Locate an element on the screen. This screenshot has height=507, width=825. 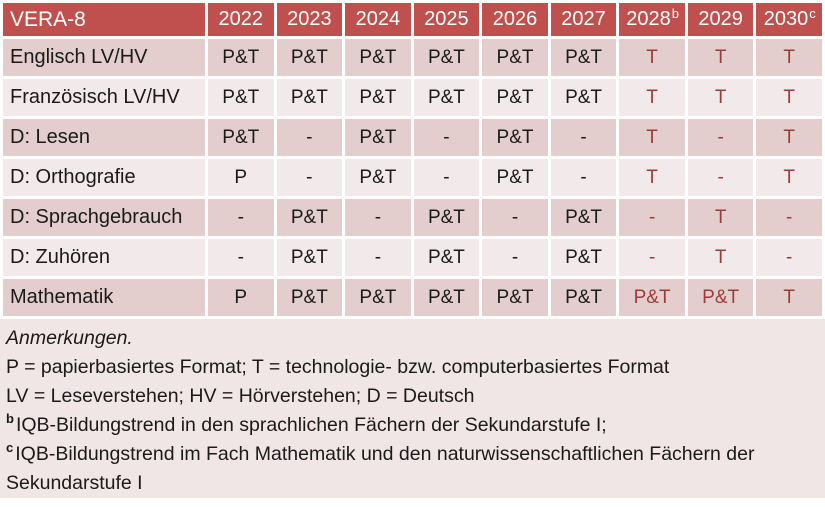
column-year-label: 2029 is located at coordinates (720, 19).